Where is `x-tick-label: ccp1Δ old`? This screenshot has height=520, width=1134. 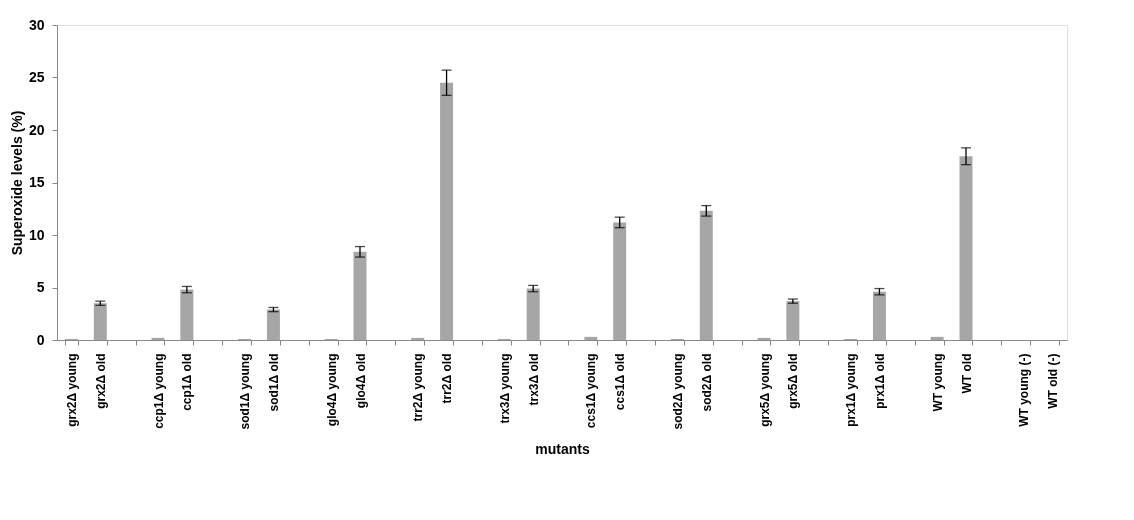
x-tick-label: ccp1Δ old is located at coordinates (187, 382).